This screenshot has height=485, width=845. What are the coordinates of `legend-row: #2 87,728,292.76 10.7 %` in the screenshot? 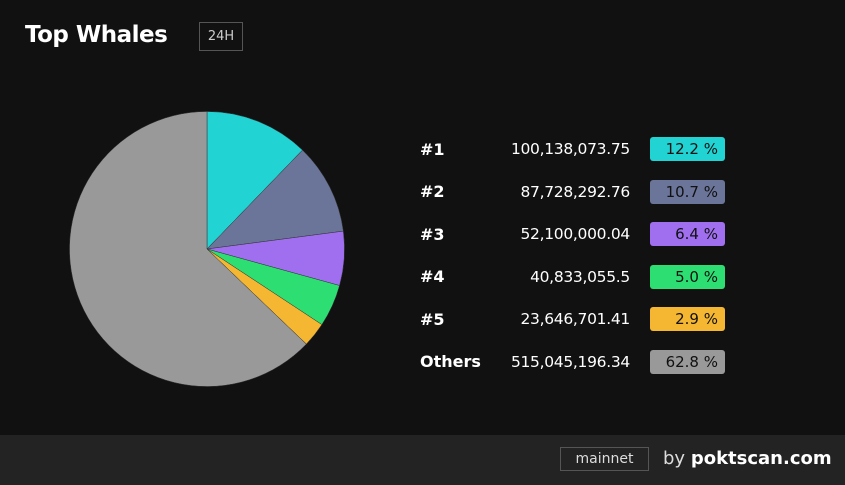 It's located at (575, 191).